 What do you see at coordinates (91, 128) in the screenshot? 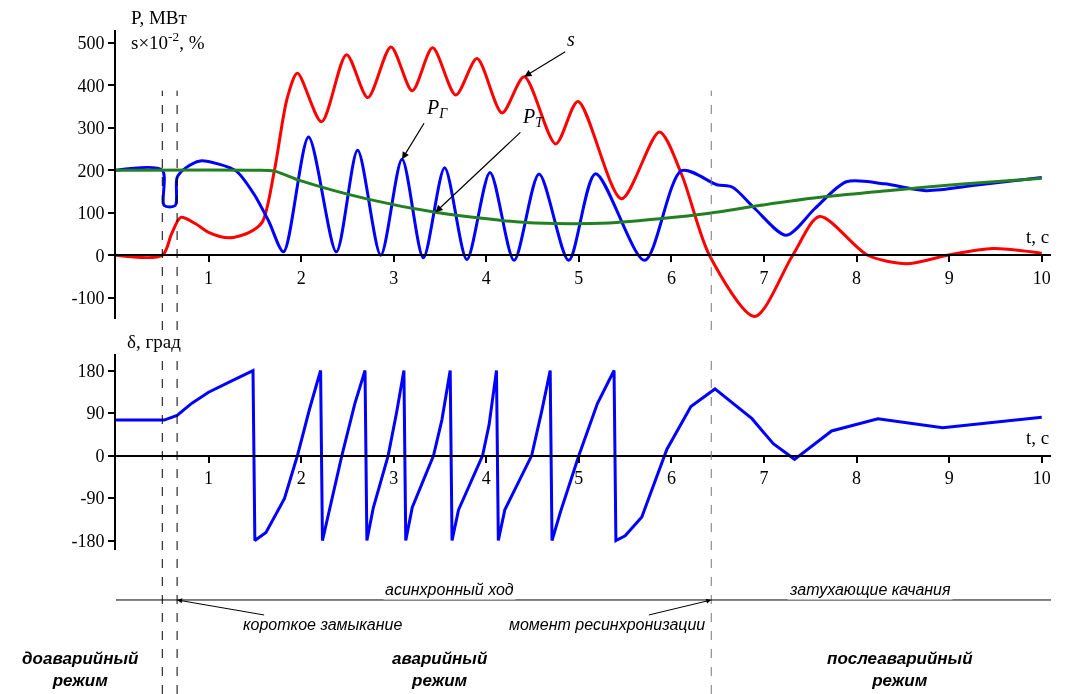
I see `y-tick-label: 300` at bounding box center [91, 128].